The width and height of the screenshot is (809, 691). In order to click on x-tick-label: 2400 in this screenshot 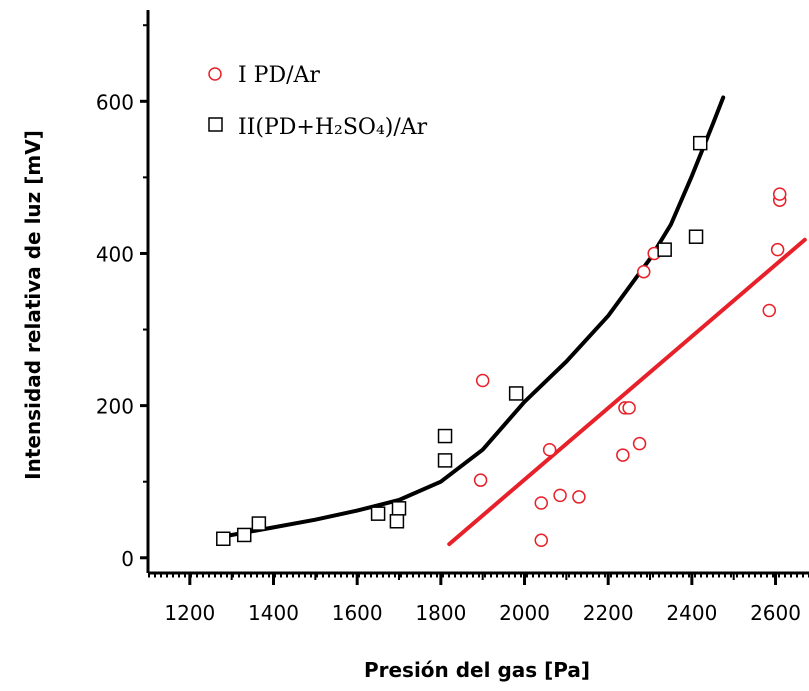, I will do `click(691, 613)`.